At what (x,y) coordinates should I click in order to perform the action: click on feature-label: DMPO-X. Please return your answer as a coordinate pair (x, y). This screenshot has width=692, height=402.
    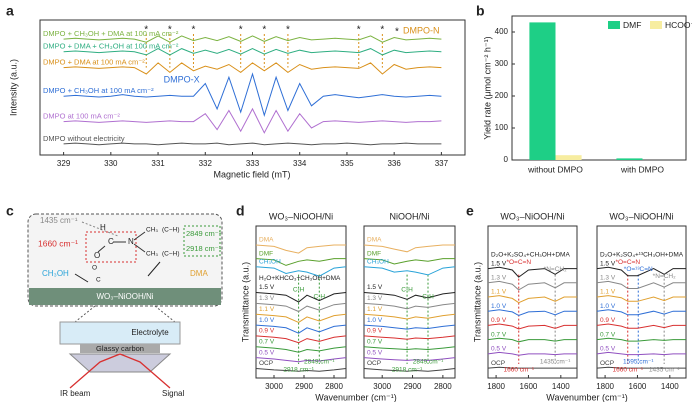
    Looking at the image, I should click on (182, 80).